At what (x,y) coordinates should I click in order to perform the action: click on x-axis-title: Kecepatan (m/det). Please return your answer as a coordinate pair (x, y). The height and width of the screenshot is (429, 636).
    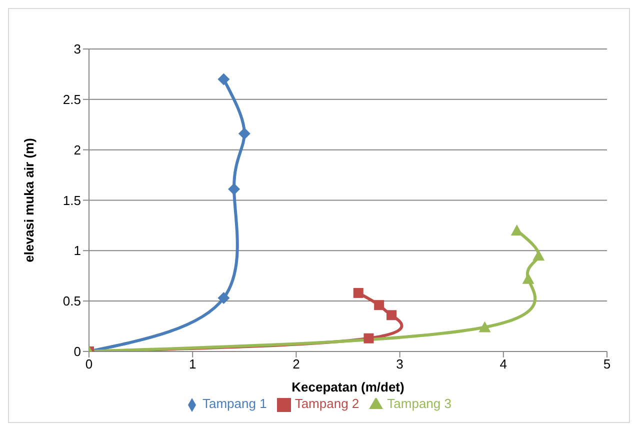
    Looking at the image, I should click on (348, 386).